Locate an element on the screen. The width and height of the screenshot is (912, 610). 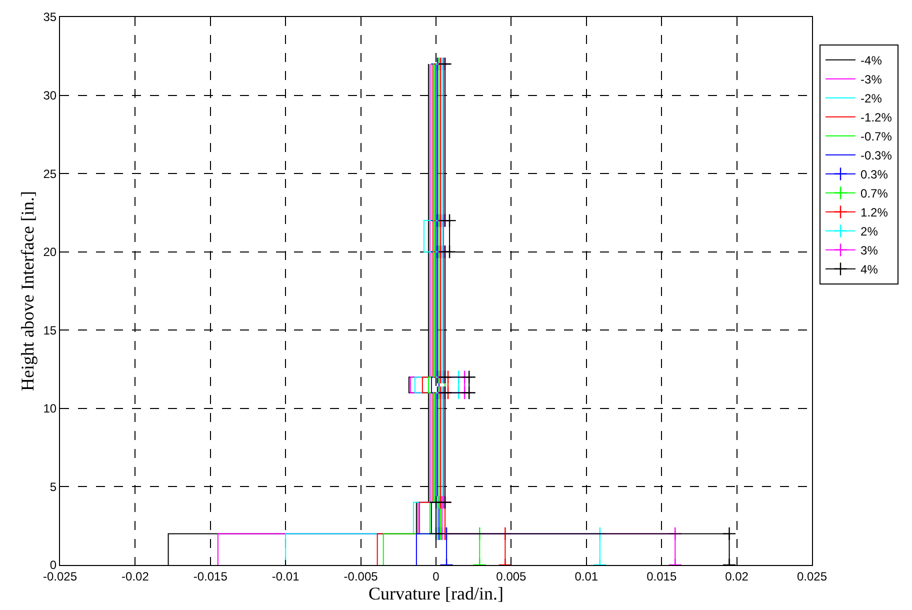
x-tick-label: 0 is located at coordinates (436, 576).